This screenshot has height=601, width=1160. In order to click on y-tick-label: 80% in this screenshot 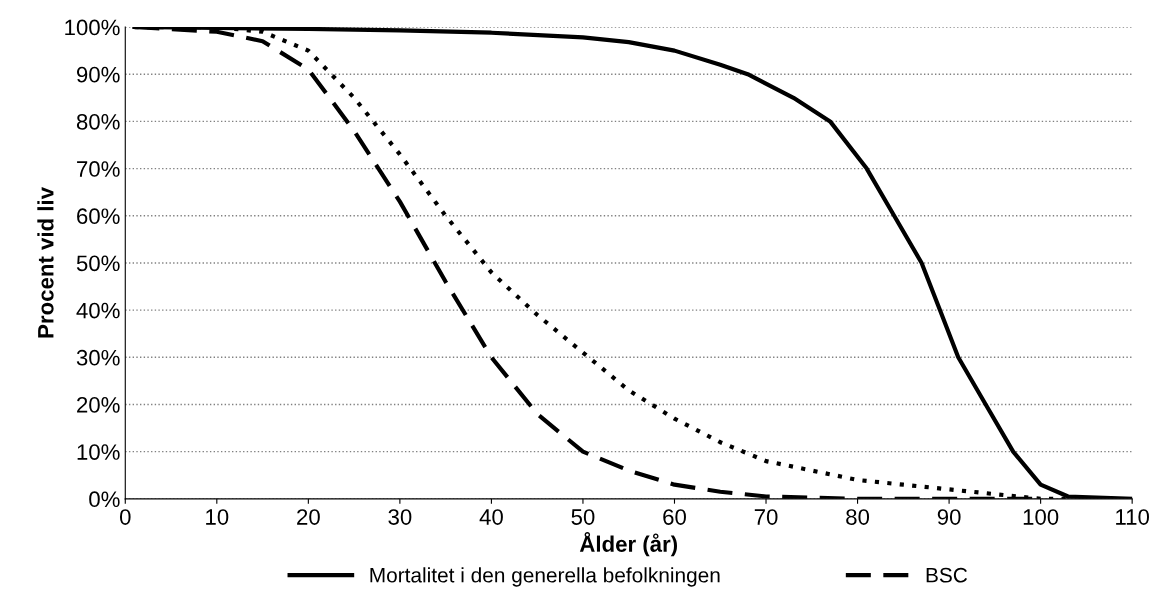, I will do `click(98, 121)`.